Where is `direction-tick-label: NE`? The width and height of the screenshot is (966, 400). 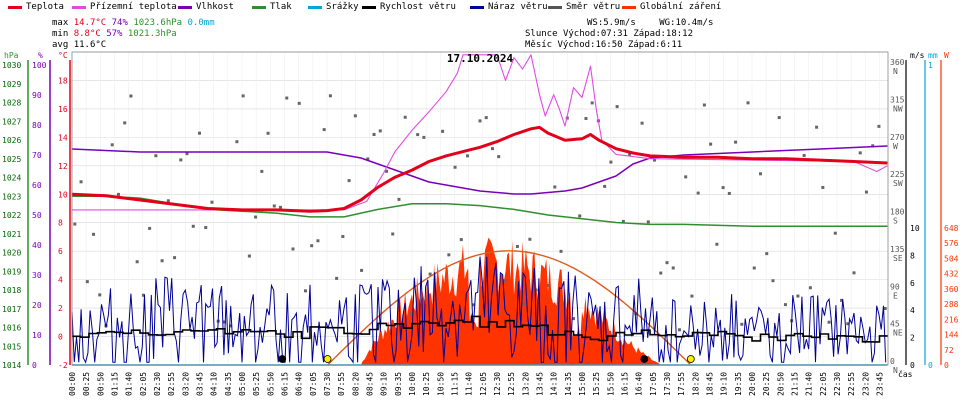 direction-tick-label: NE is located at coordinates (898, 333).